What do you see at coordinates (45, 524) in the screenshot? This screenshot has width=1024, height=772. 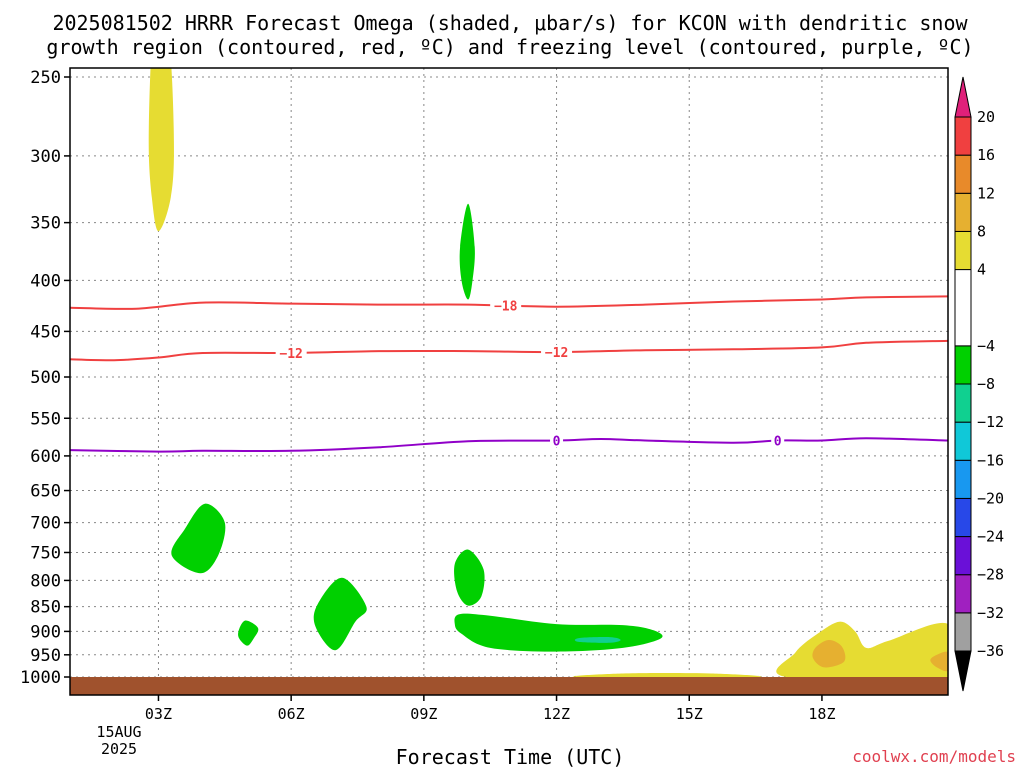 I see `y-tick-label-700: 700` at bounding box center [45, 524].